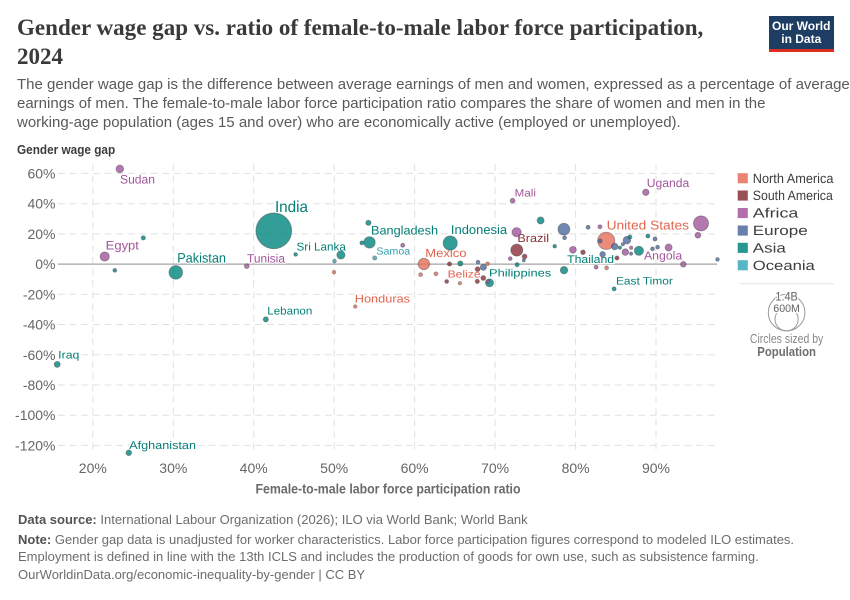 This screenshot has height=600, width=850. Describe the element at coordinates (39, 385) in the screenshot. I see `svg-text: -80%` at that location.